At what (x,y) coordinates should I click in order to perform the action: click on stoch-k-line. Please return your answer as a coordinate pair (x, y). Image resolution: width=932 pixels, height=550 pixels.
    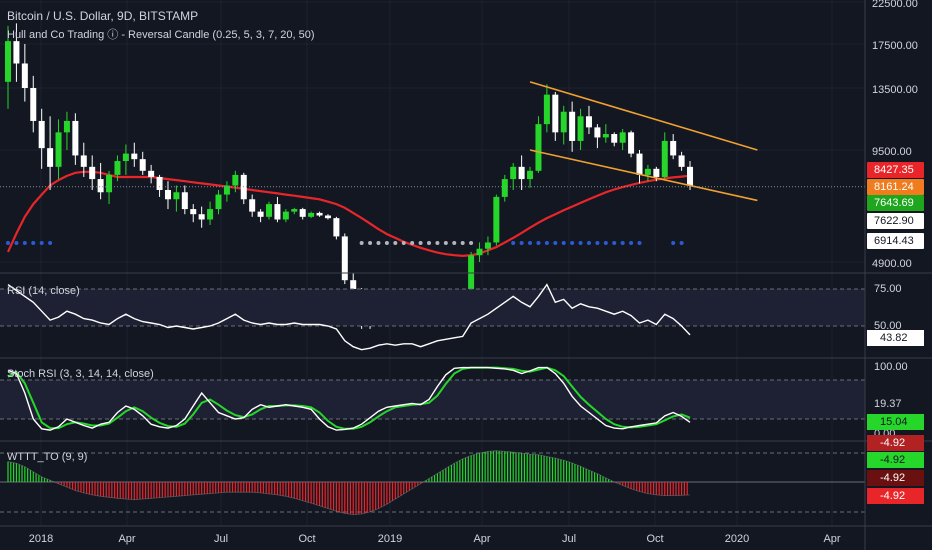
    Looking at the image, I should click on (349, 398).